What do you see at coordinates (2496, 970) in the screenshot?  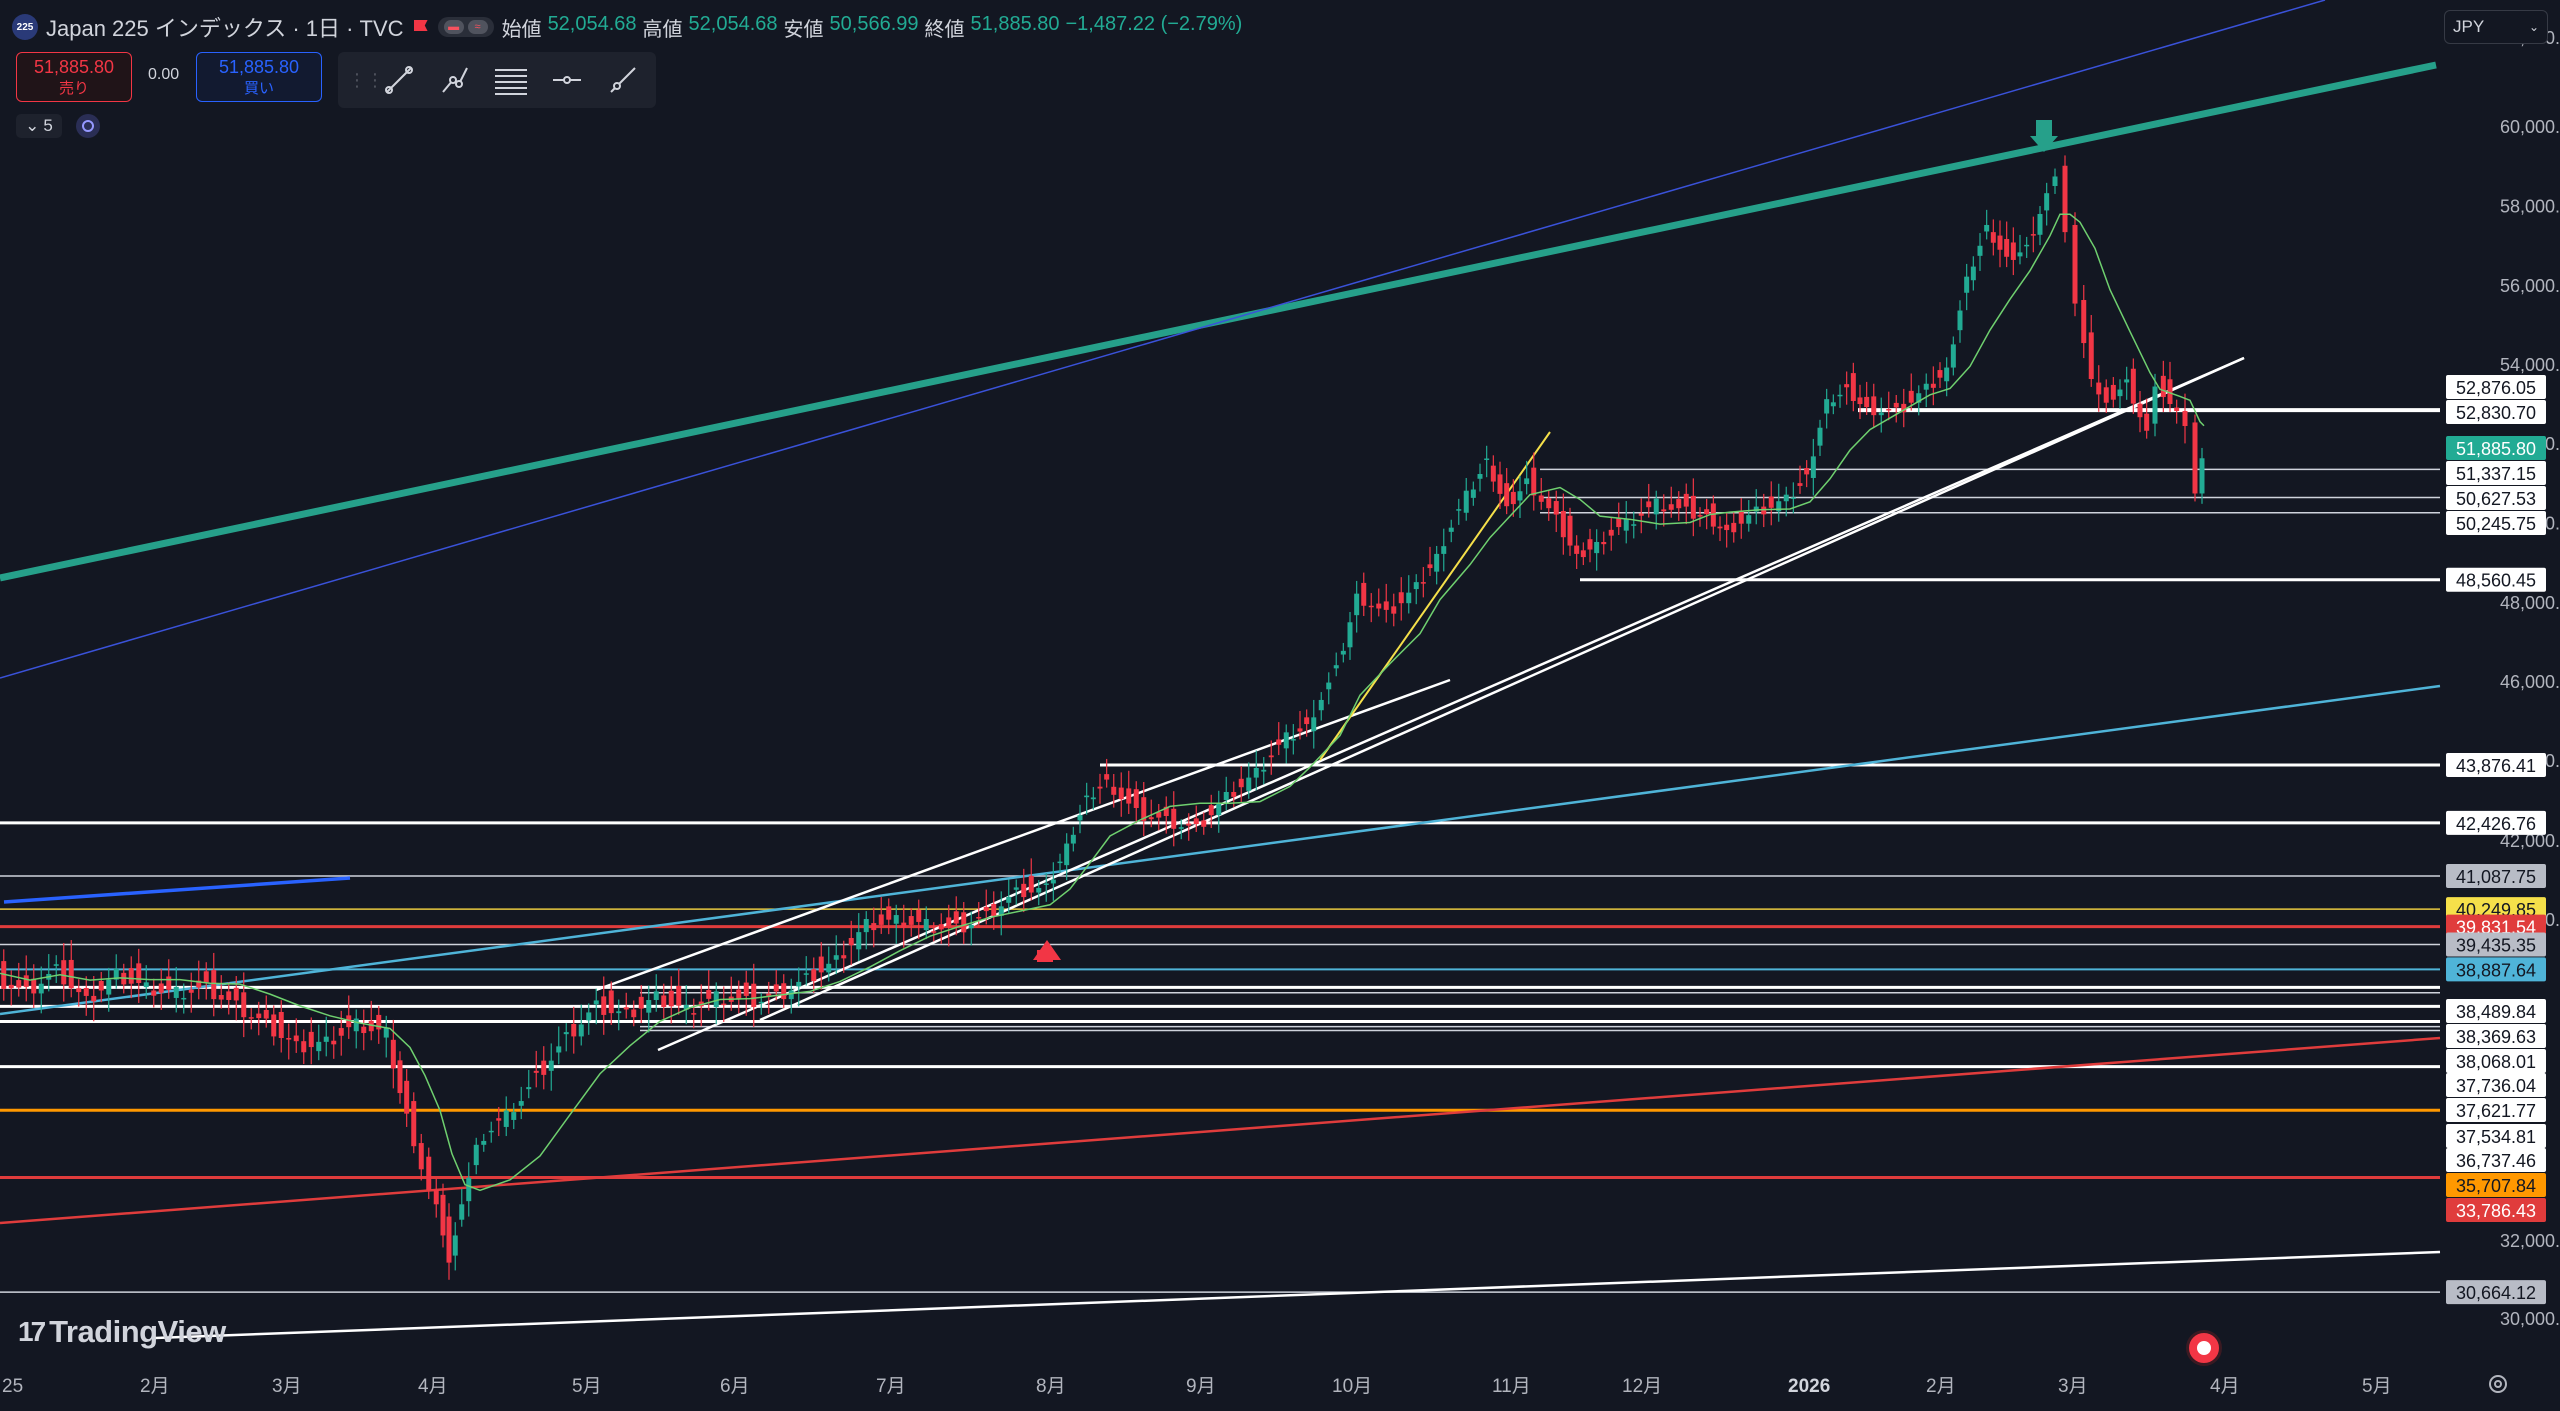 I see `price-label-text: 38,887.64` at bounding box center [2496, 970].